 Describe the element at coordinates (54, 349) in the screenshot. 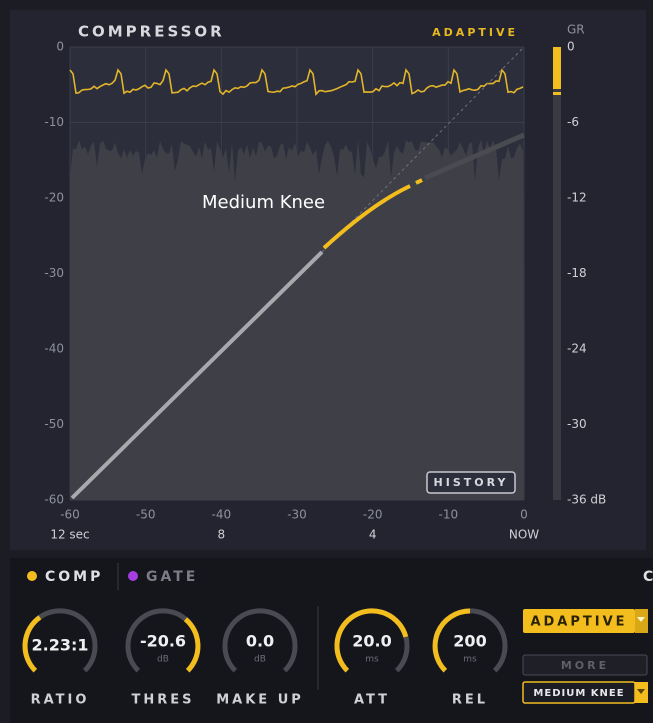

I see `y-label: -40` at that location.